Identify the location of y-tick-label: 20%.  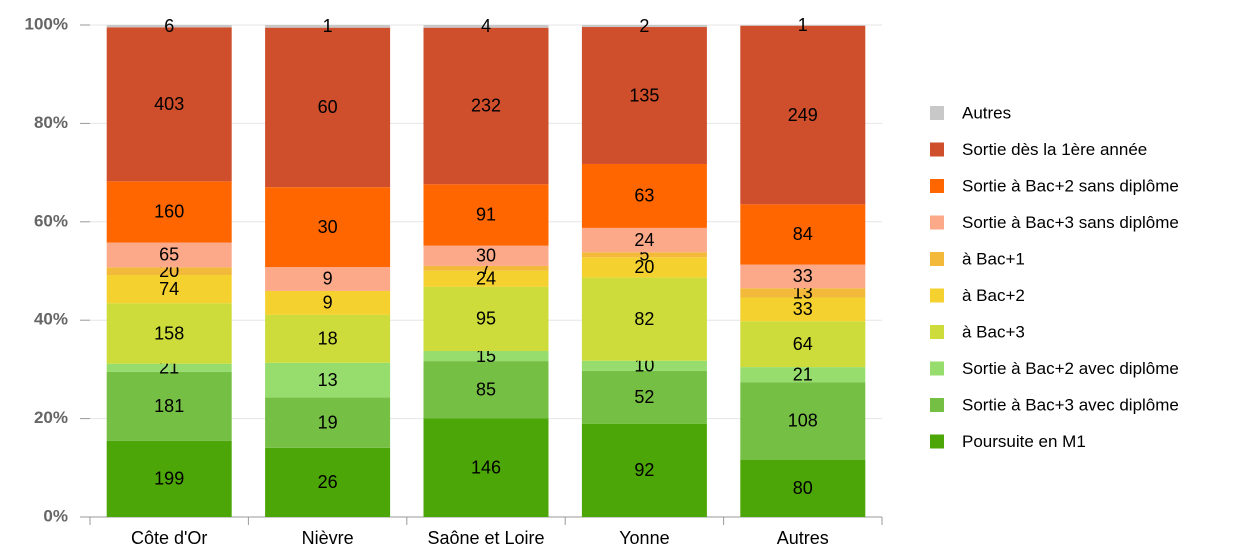
(51, 417).